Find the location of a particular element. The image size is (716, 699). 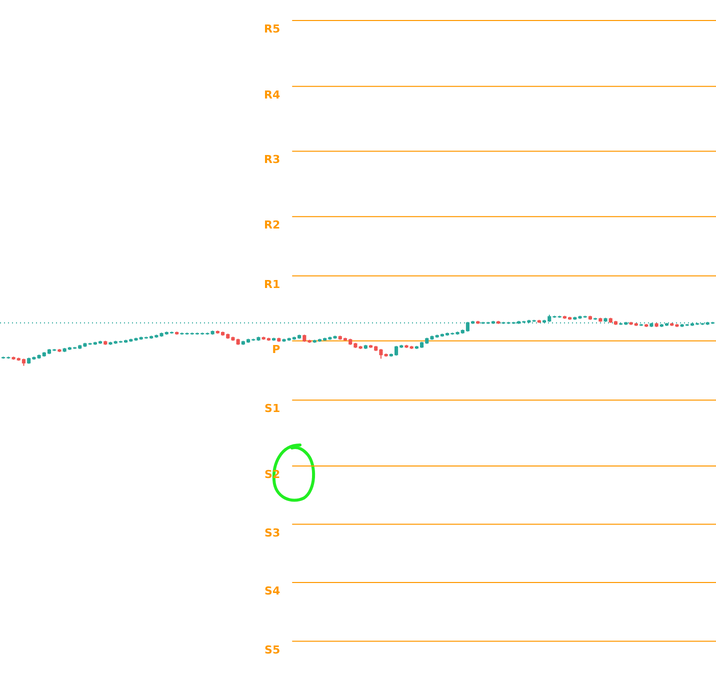

ref-line-label: P is located at coordinates (276, 349).